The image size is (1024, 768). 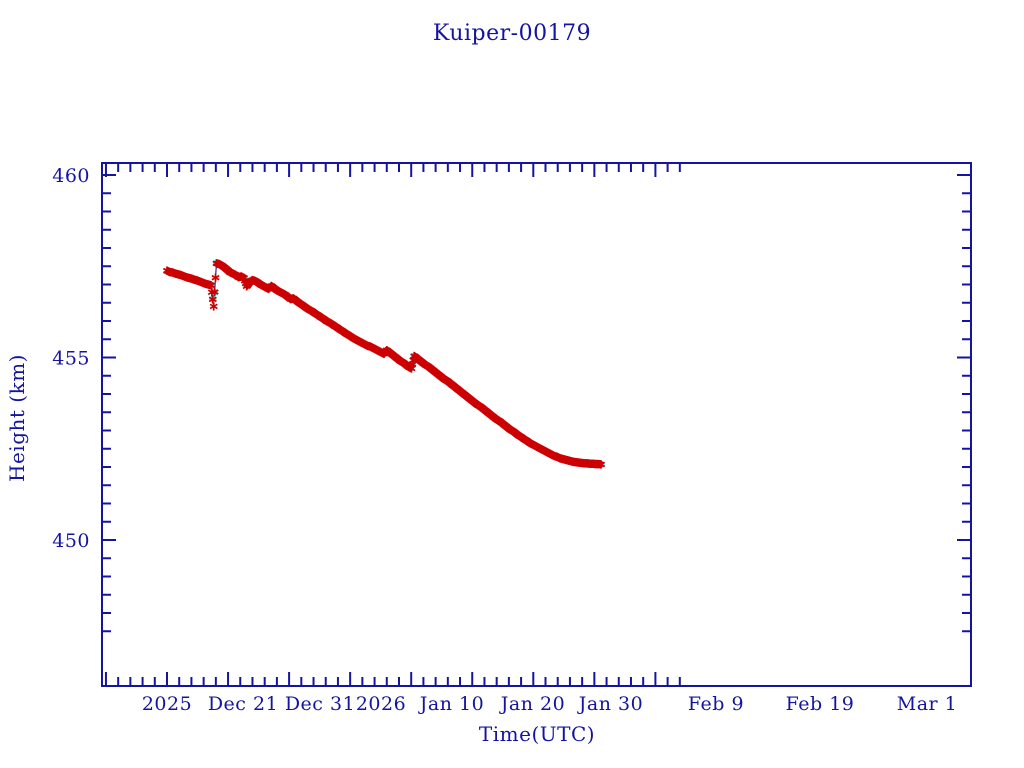 What do you see at coordinates (71, 176) in the screenshot?
I see `y-tick-label: 460` at bounding box center [71, 176].